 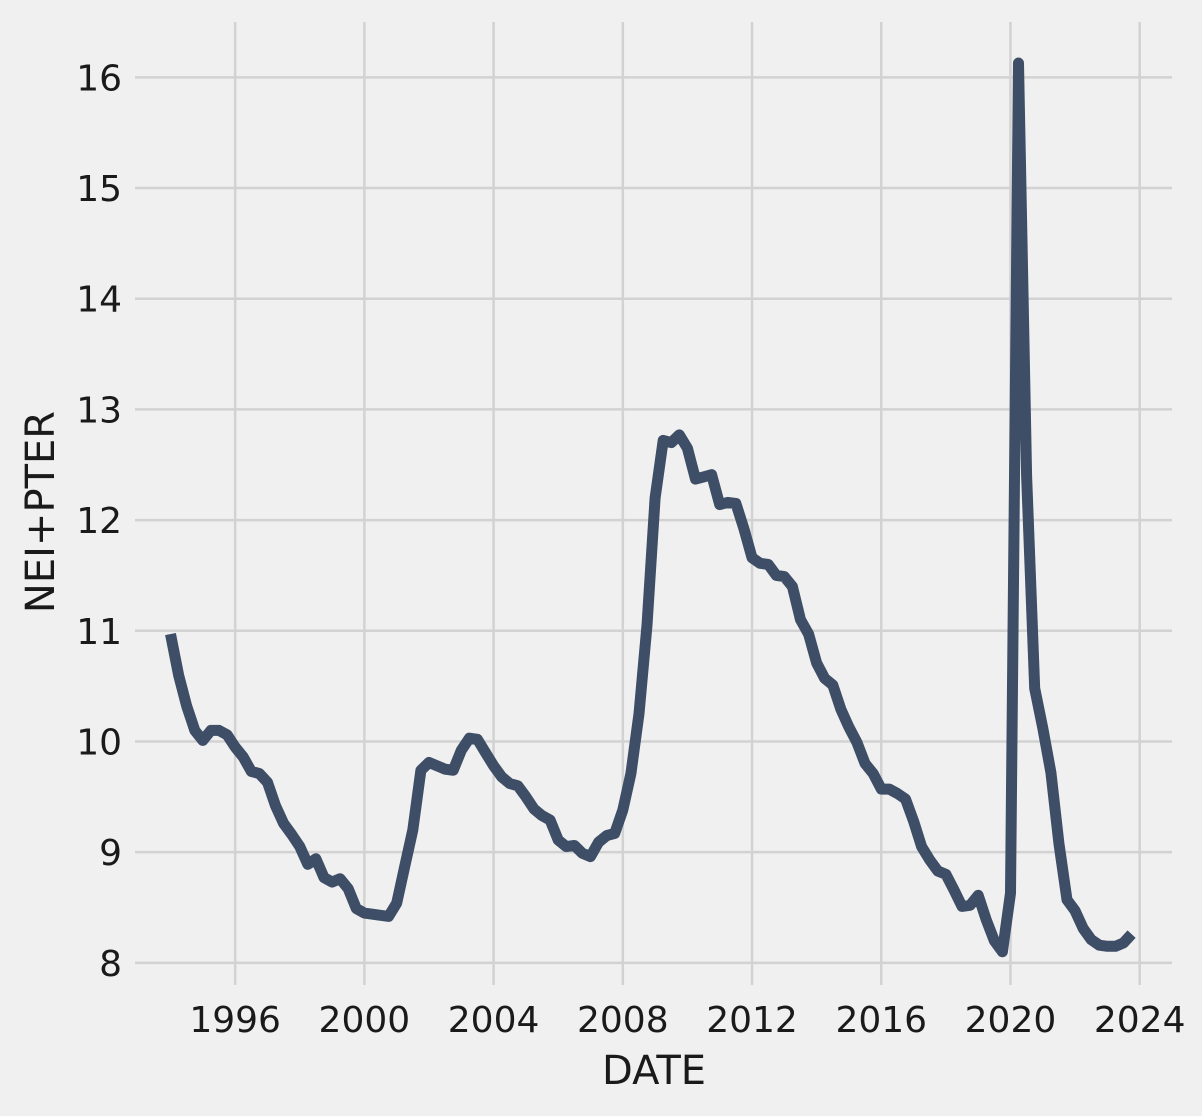 I want to click on y-tick-label: 9, so click(x=110, y=853).